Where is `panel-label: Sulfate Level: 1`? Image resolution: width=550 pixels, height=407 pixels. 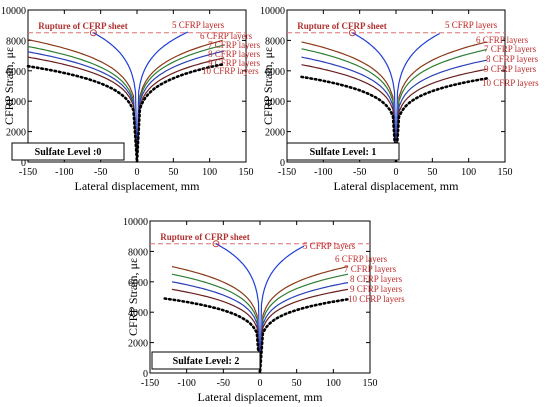 panel-label: Sulfate Level: 1 is located at coordinates (343, 152).